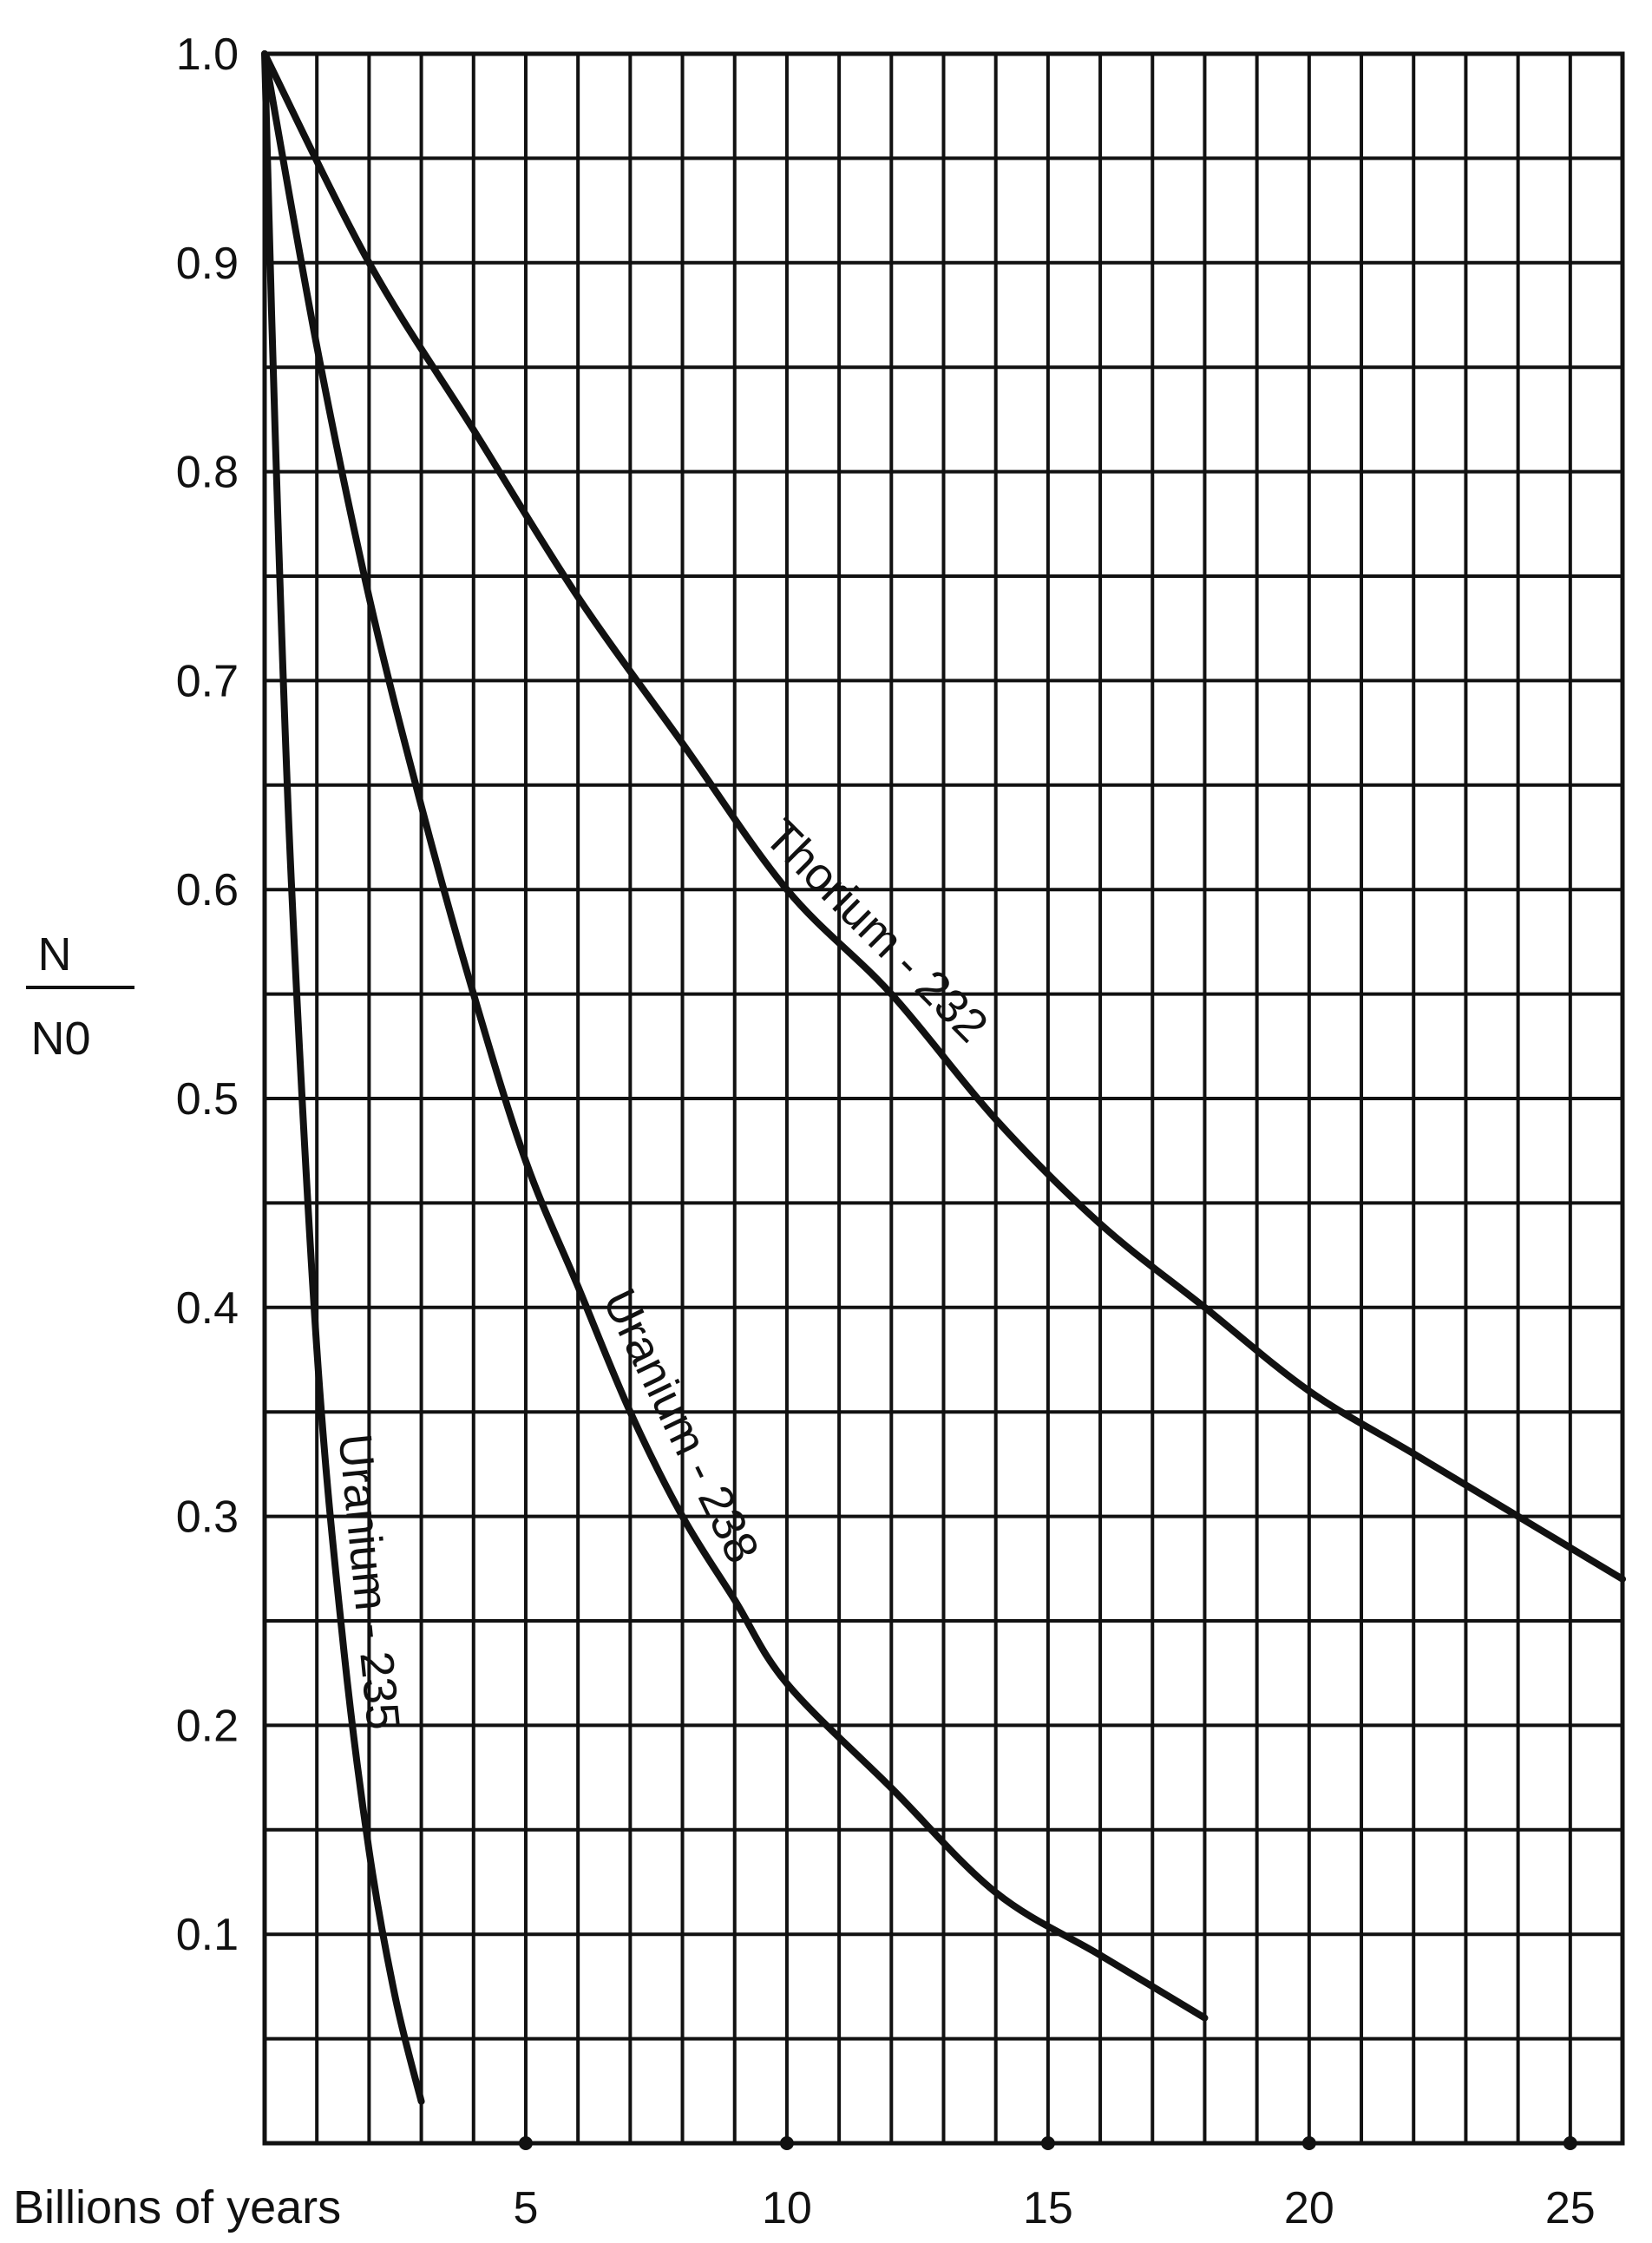  Describe the element at coordinates (60, 1039) in the screenshot. I see `y-axis-title-denominator: N0` at that location.